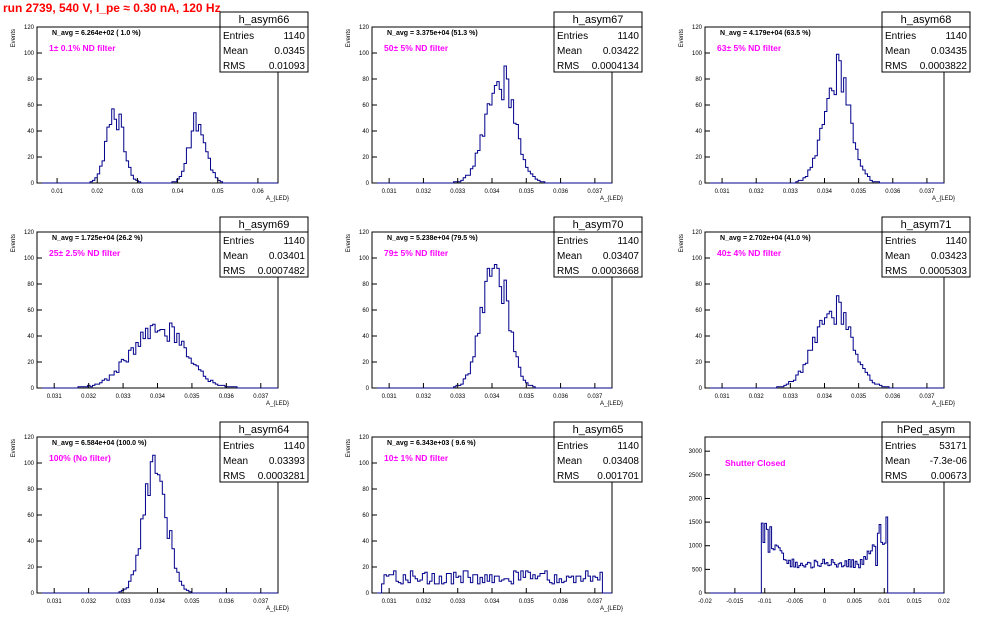  I want to click on stats-title: h_asym71, so click(926, 225).